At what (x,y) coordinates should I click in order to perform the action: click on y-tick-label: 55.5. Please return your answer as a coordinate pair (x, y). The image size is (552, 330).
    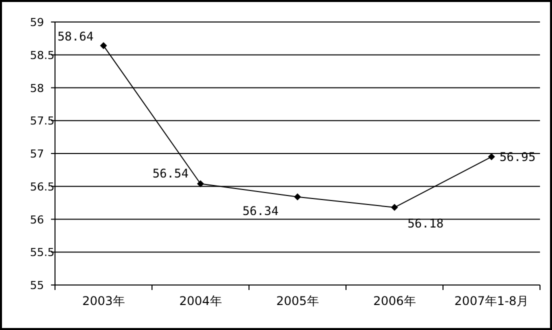
    Looking at the image, I should click on (42, 253).